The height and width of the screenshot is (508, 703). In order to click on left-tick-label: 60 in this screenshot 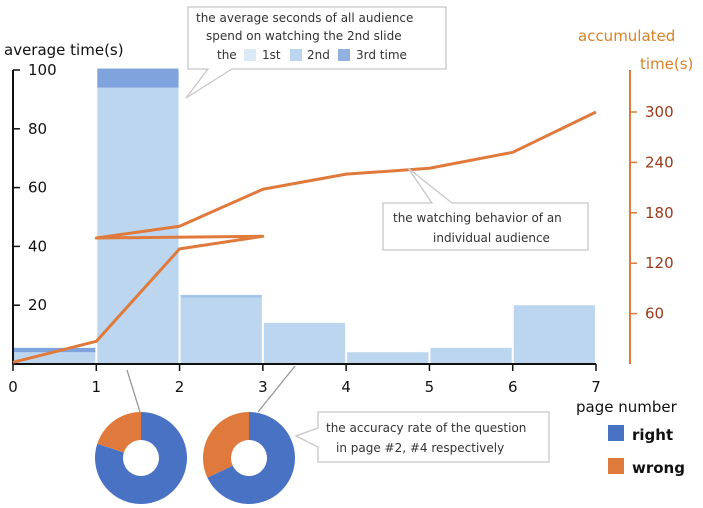, I will do `click(37, 188)`.